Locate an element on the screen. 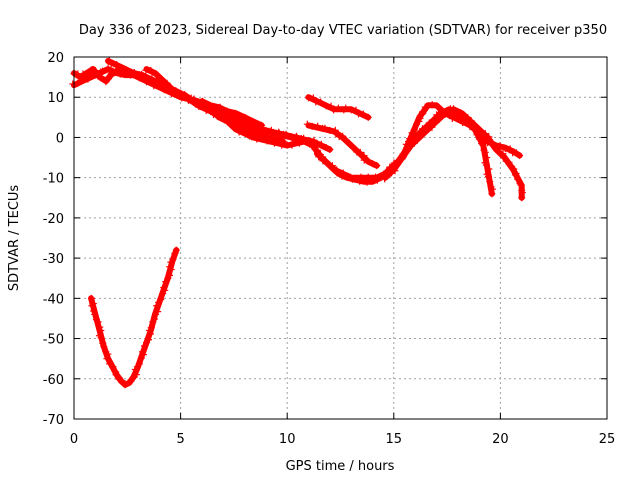 This screenshot has width=640, height=484. y-axis-label: SDTVAR / TECUs is located at coordinates (14, 238).